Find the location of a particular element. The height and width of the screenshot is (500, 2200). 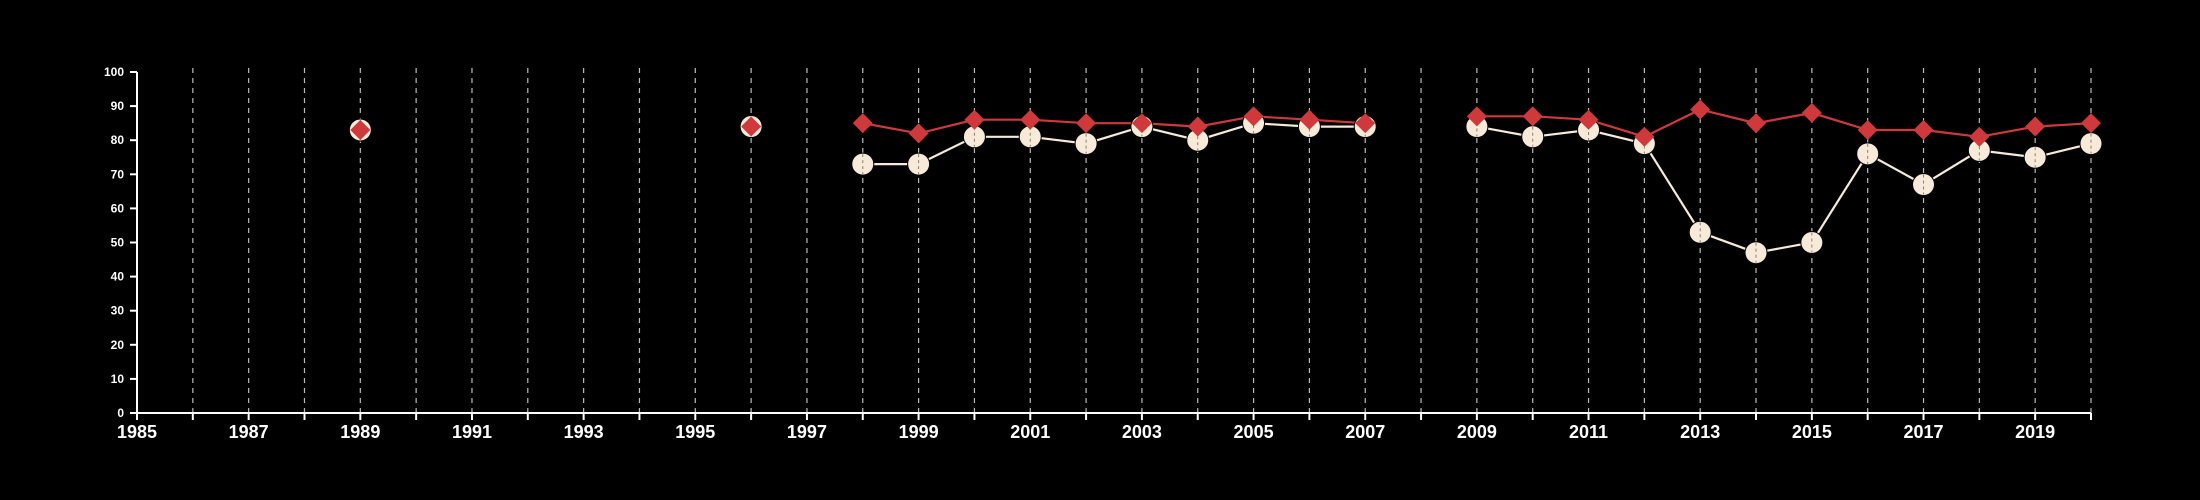

x-tick-label-2009: 2009 is located at coordinates (1477, 432).